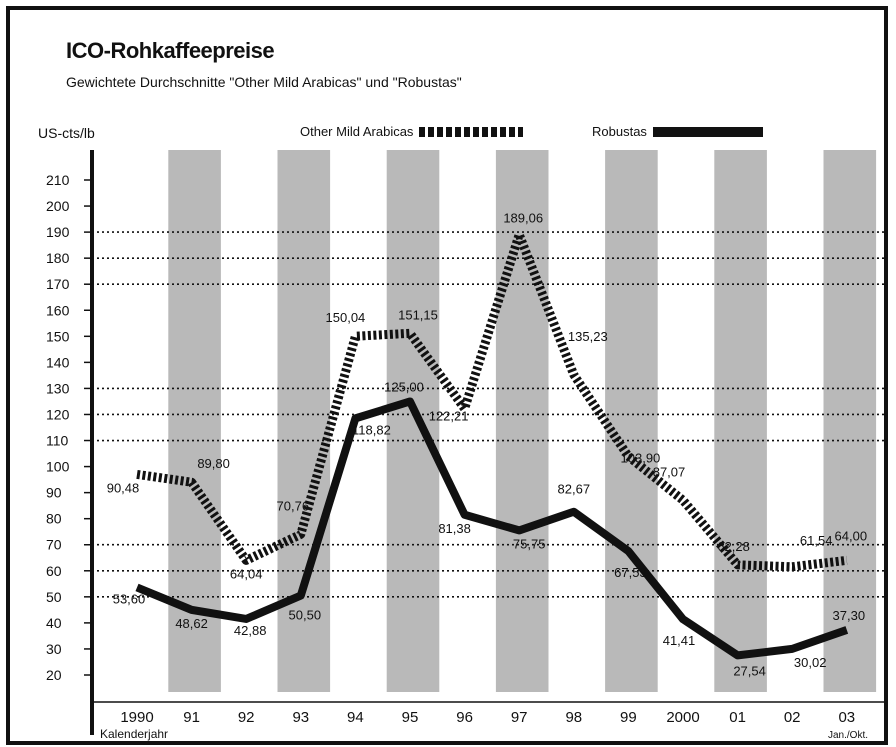  I want to click on data-label: 75,75, so click(529, 543).